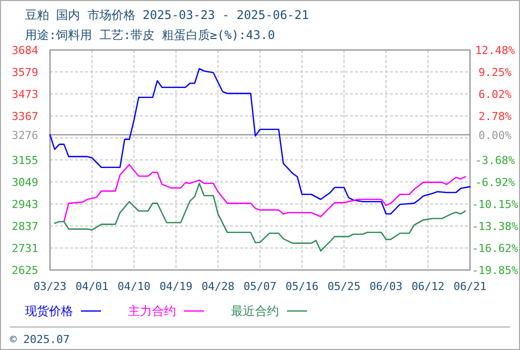  I want to click on y-tick-label: 3367, so click(25, 116).